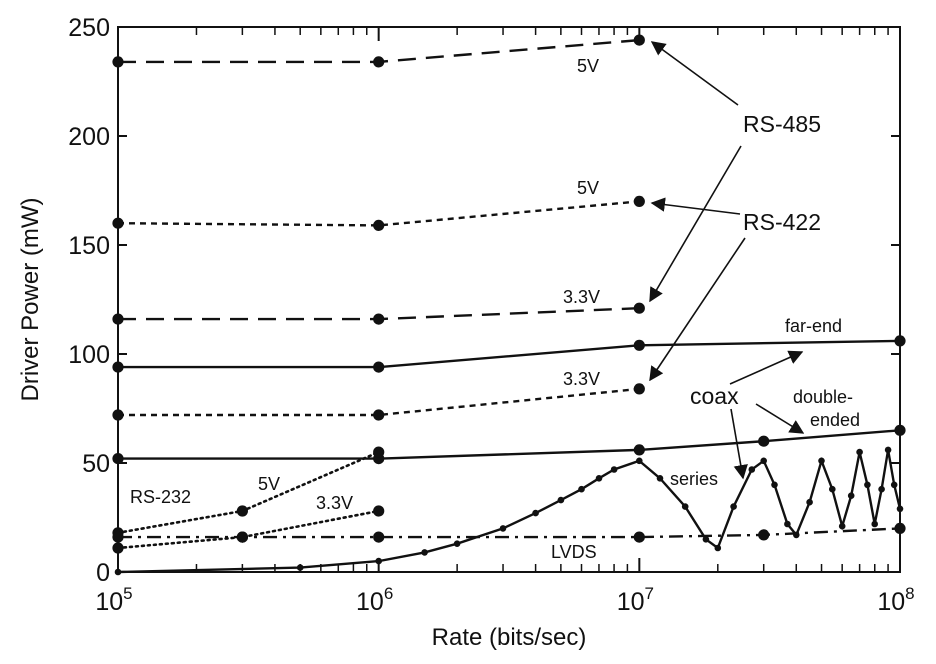 Image resolution: width=936 pixels, height=664 pixels. What do you see at coordinates (96, 464) in the screenshot?
I see `y-tick-label: 50` at bounding box center [96, 464].